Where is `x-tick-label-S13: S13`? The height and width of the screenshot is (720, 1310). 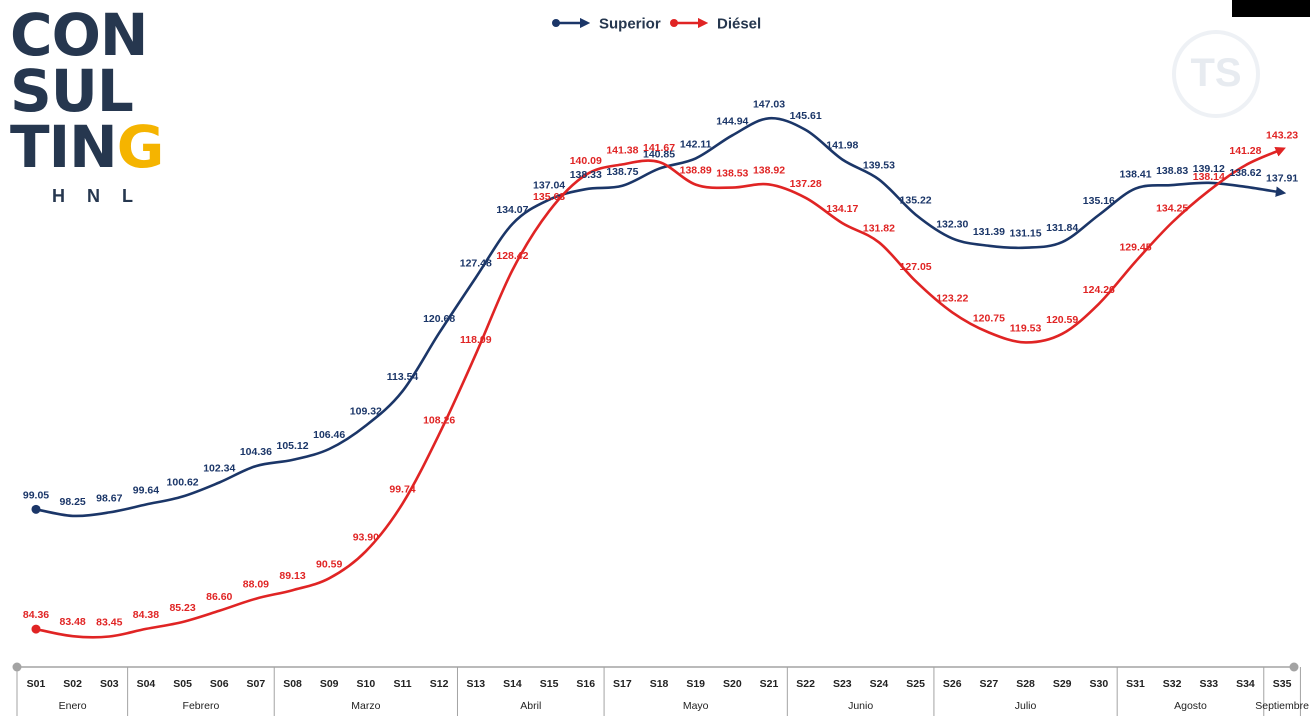 x-tick-label-S13: S13 is located at coordinates (475, 684).